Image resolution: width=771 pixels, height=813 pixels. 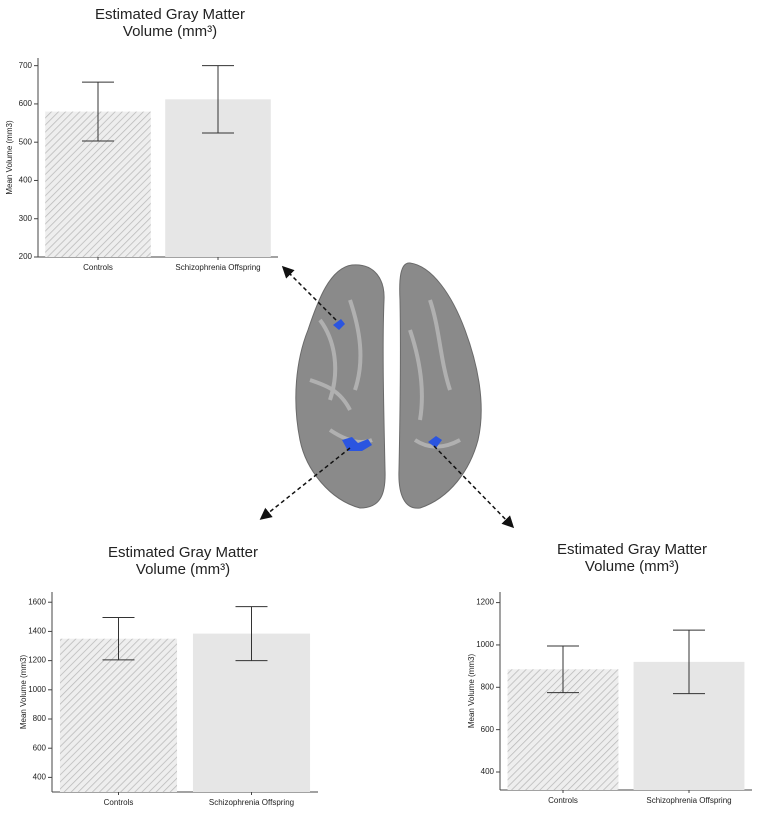 I want to click on bar, so click(x=118, y=715).